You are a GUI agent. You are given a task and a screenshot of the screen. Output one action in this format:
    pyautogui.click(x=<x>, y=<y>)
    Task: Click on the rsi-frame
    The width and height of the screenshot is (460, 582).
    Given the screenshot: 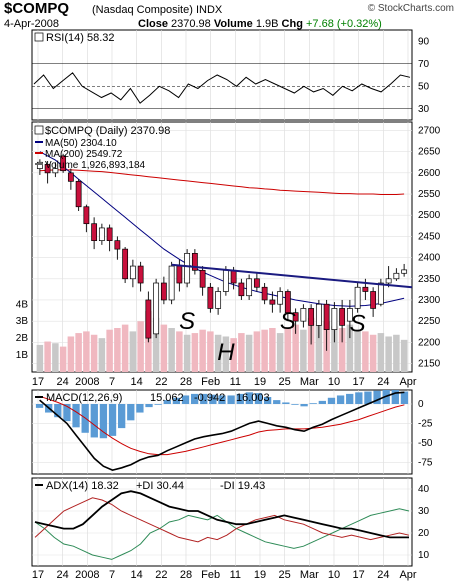 What is the action you would take?
    pyautogui.click(x=222, y=75)
    